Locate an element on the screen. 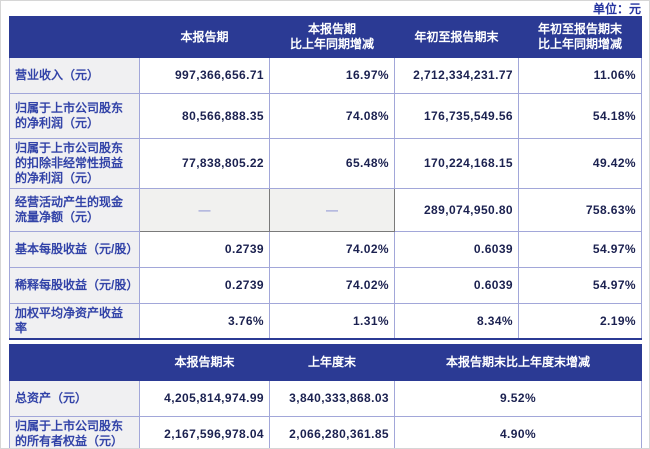 The image size is (650, 449). cell-value: 758.63% is located at coordinates (580, 210).